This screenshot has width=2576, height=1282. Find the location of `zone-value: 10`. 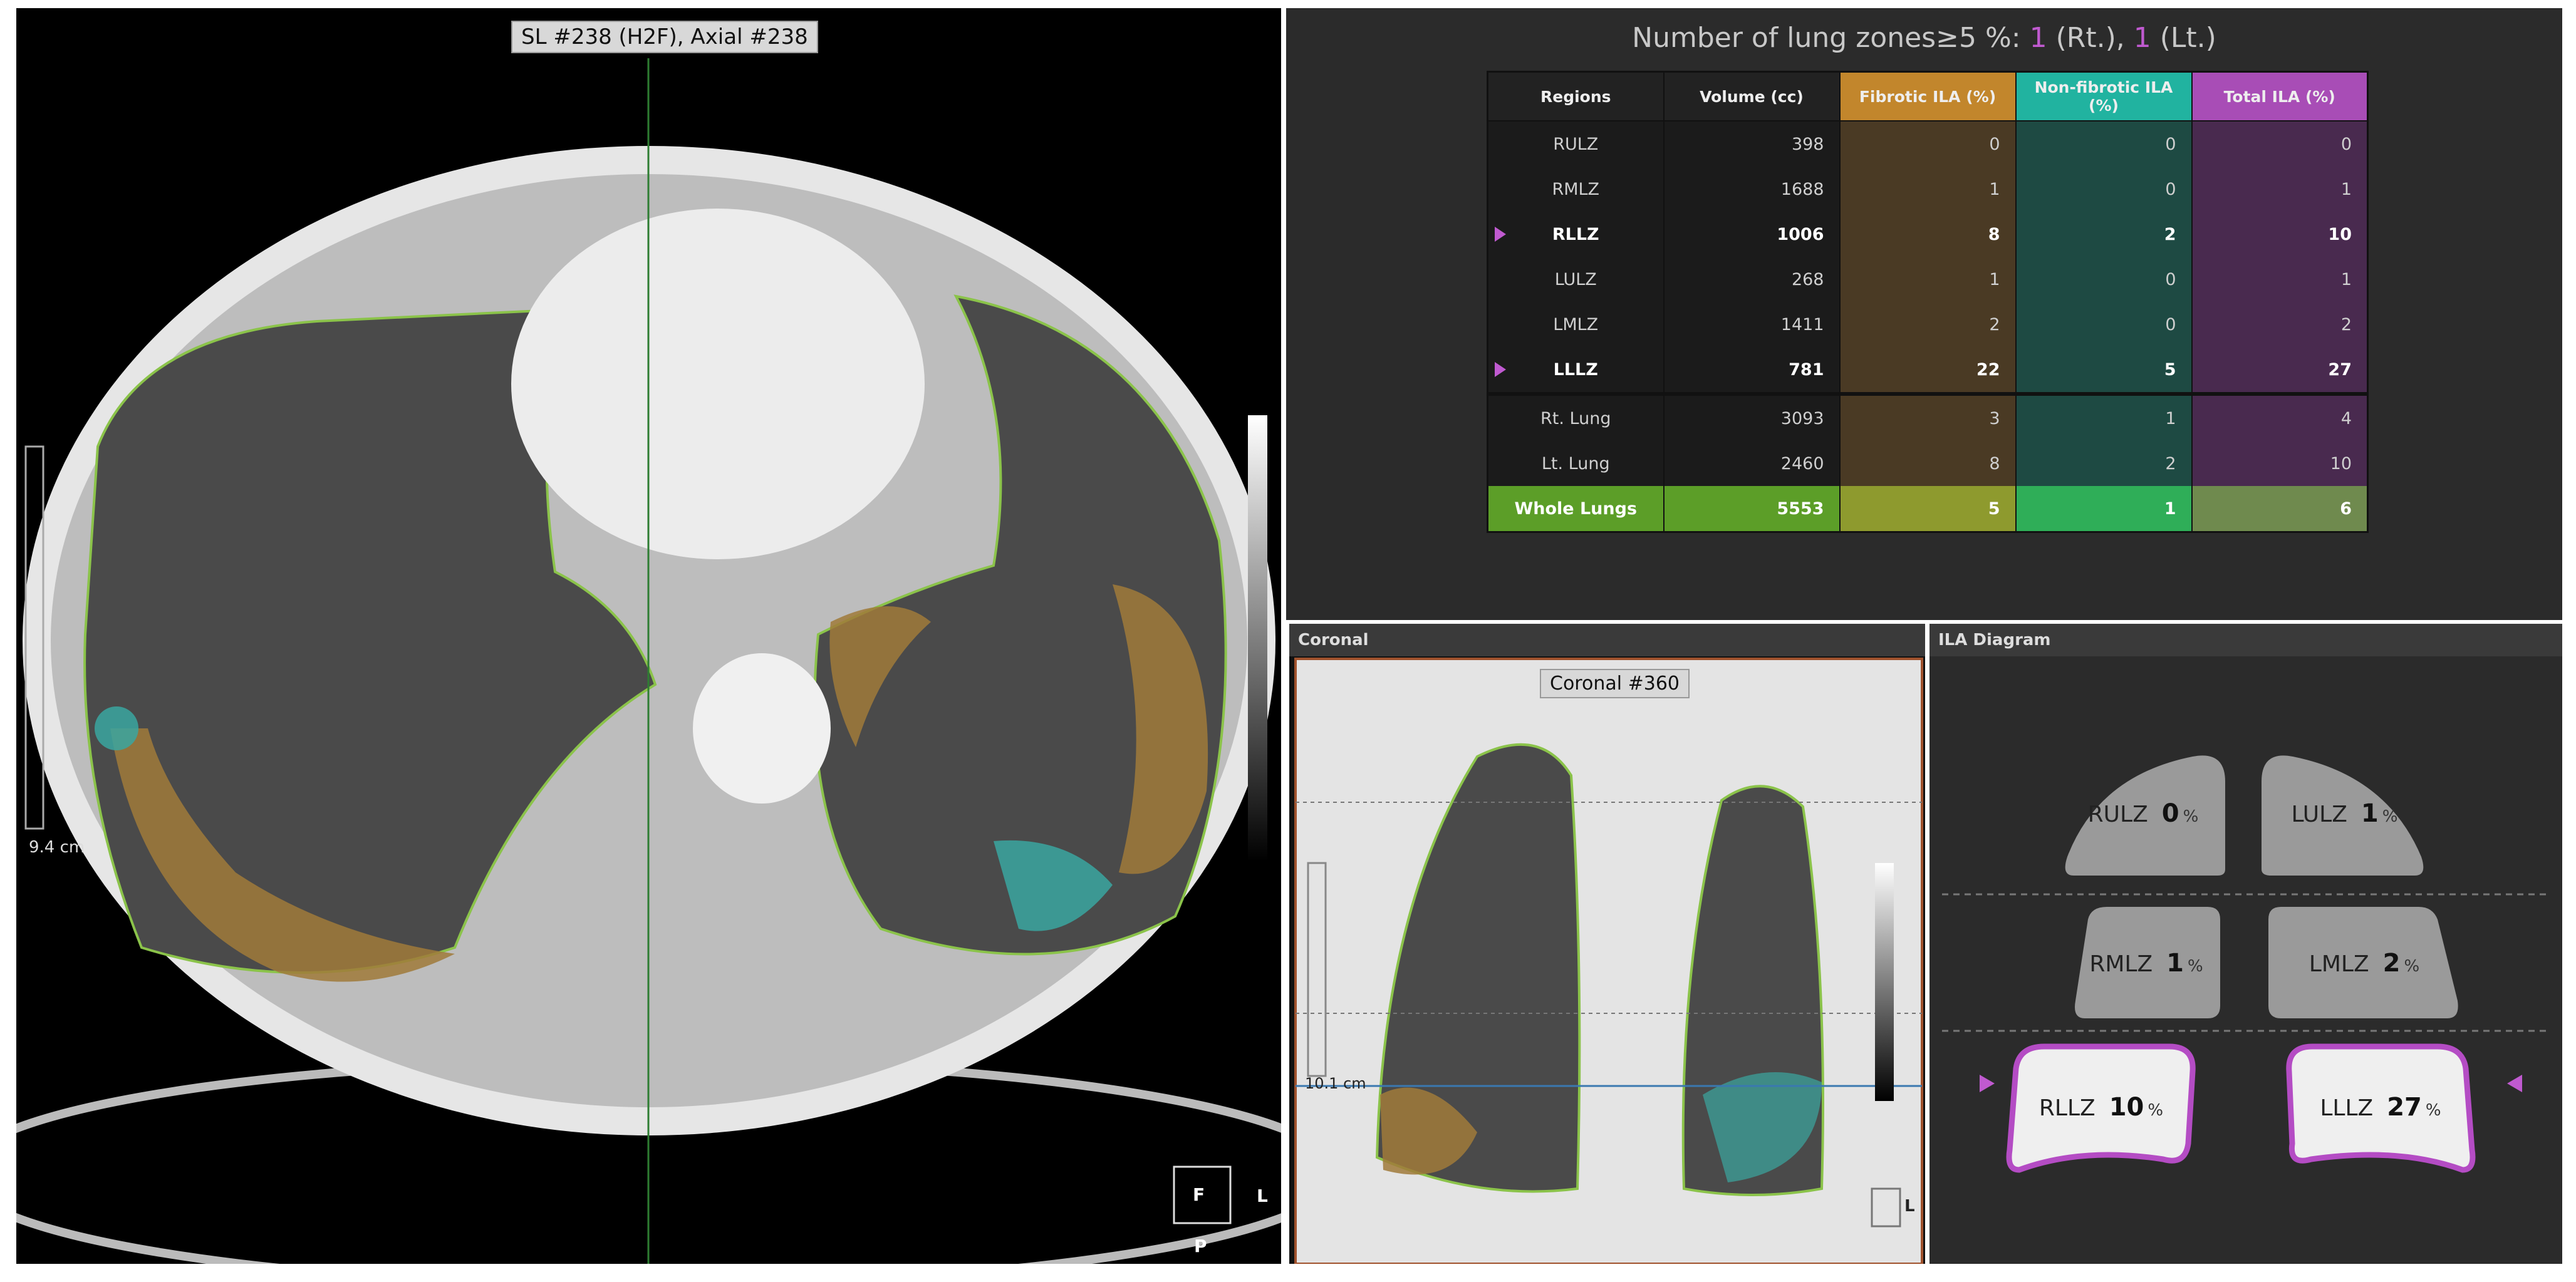

zone-value: 10 is located at coordinates (2126, 1108).